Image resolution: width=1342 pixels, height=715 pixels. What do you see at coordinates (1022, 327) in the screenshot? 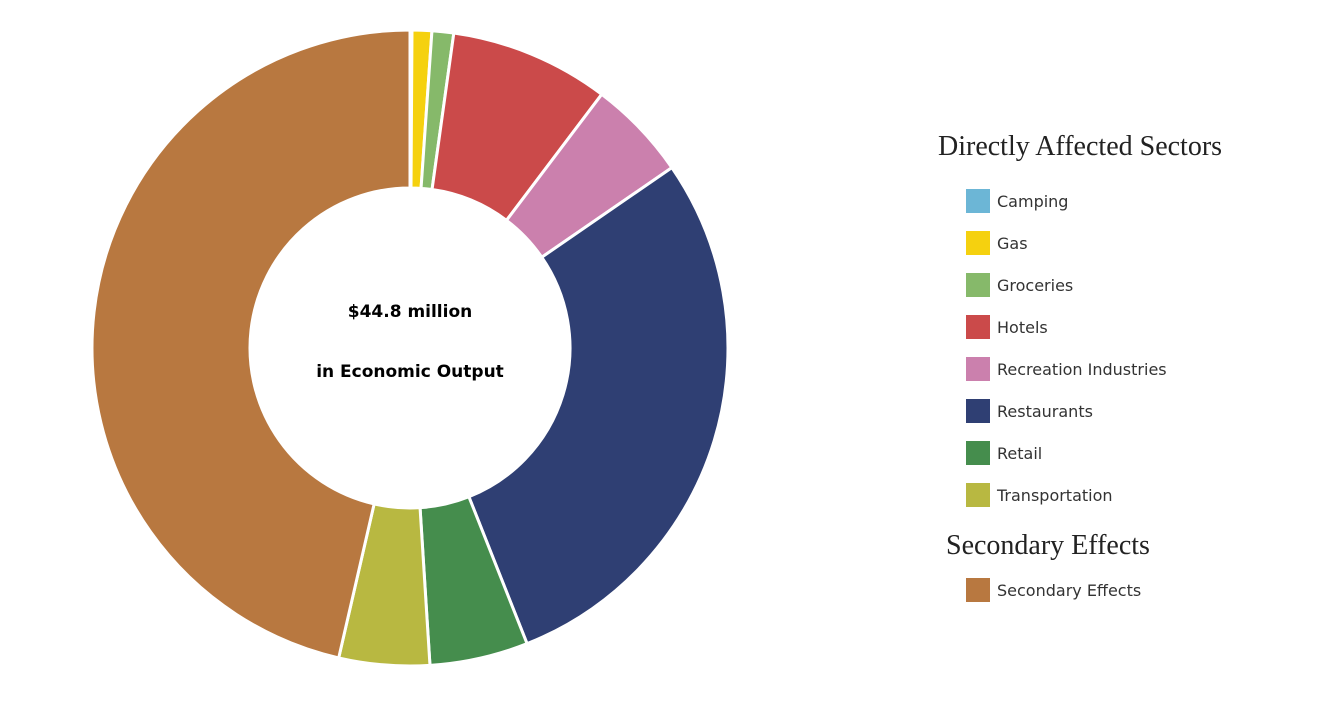
I see `legend-label: Hotels` at bounding box center [1022, 327].